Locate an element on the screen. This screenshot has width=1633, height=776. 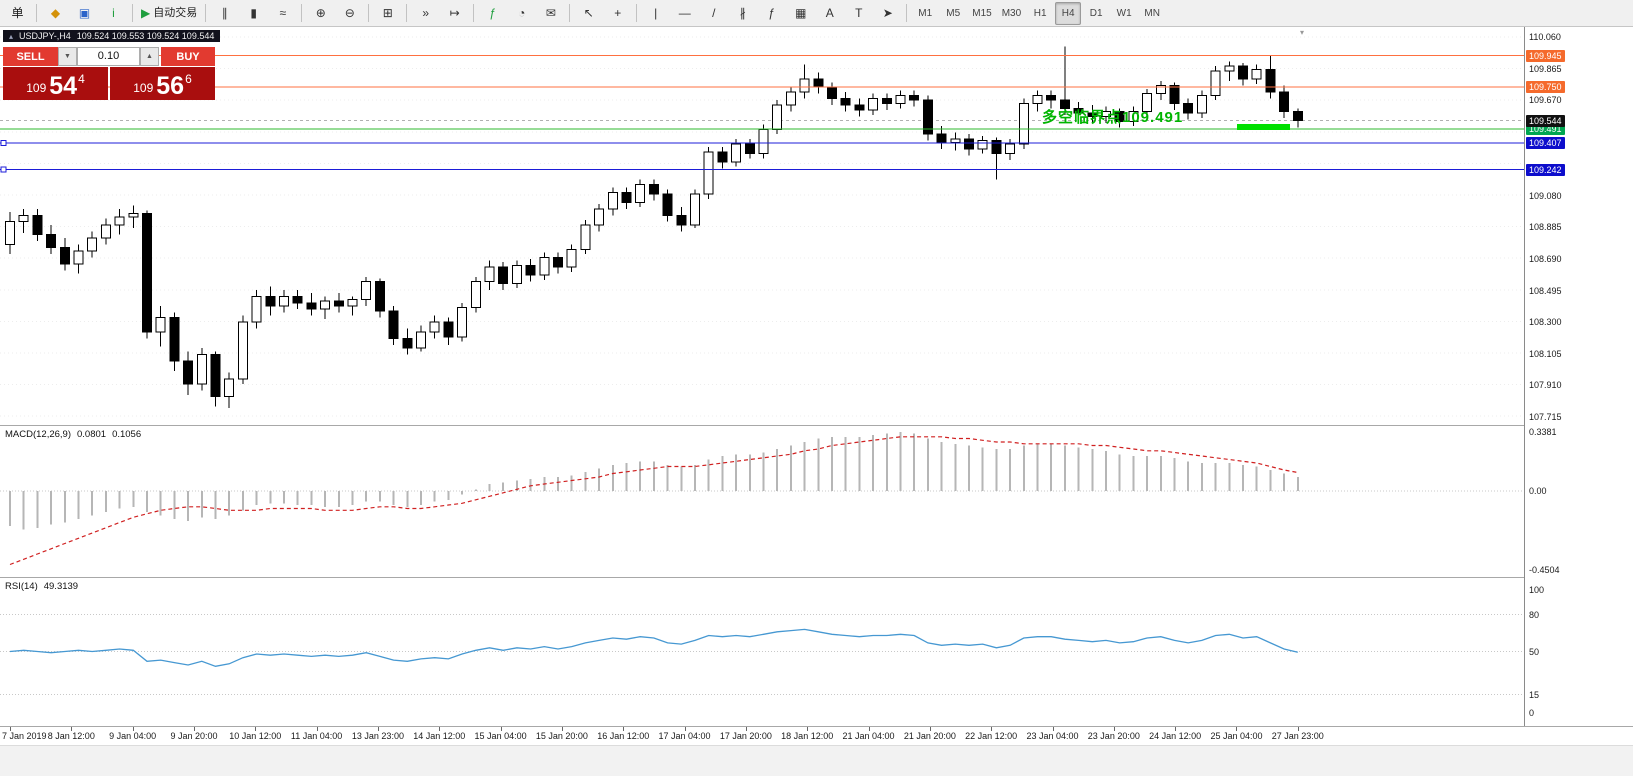
arrows-button: ➤ is located at coordinates (887, 13).